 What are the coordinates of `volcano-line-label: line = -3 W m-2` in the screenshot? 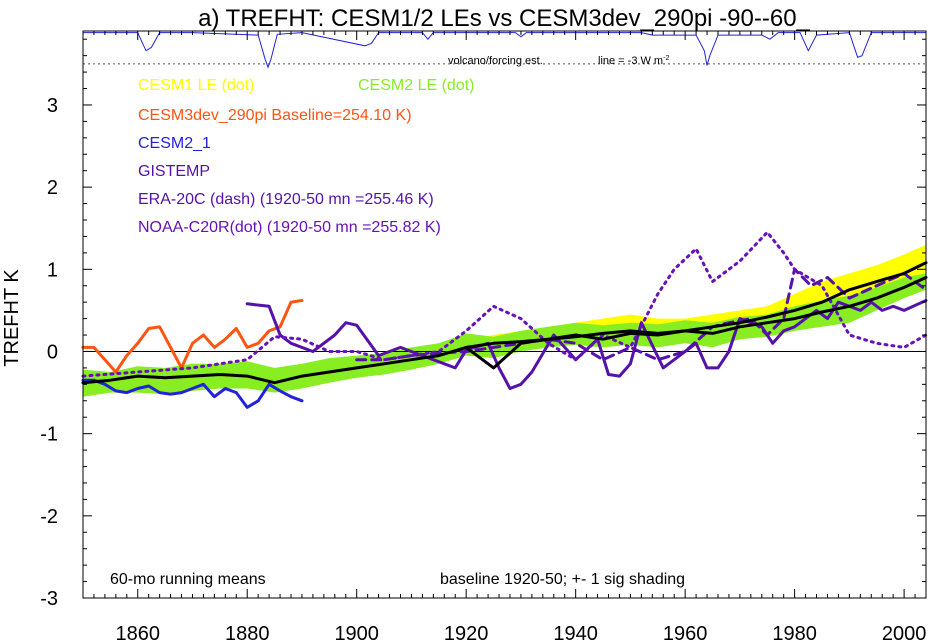 It's located at (633, 61).